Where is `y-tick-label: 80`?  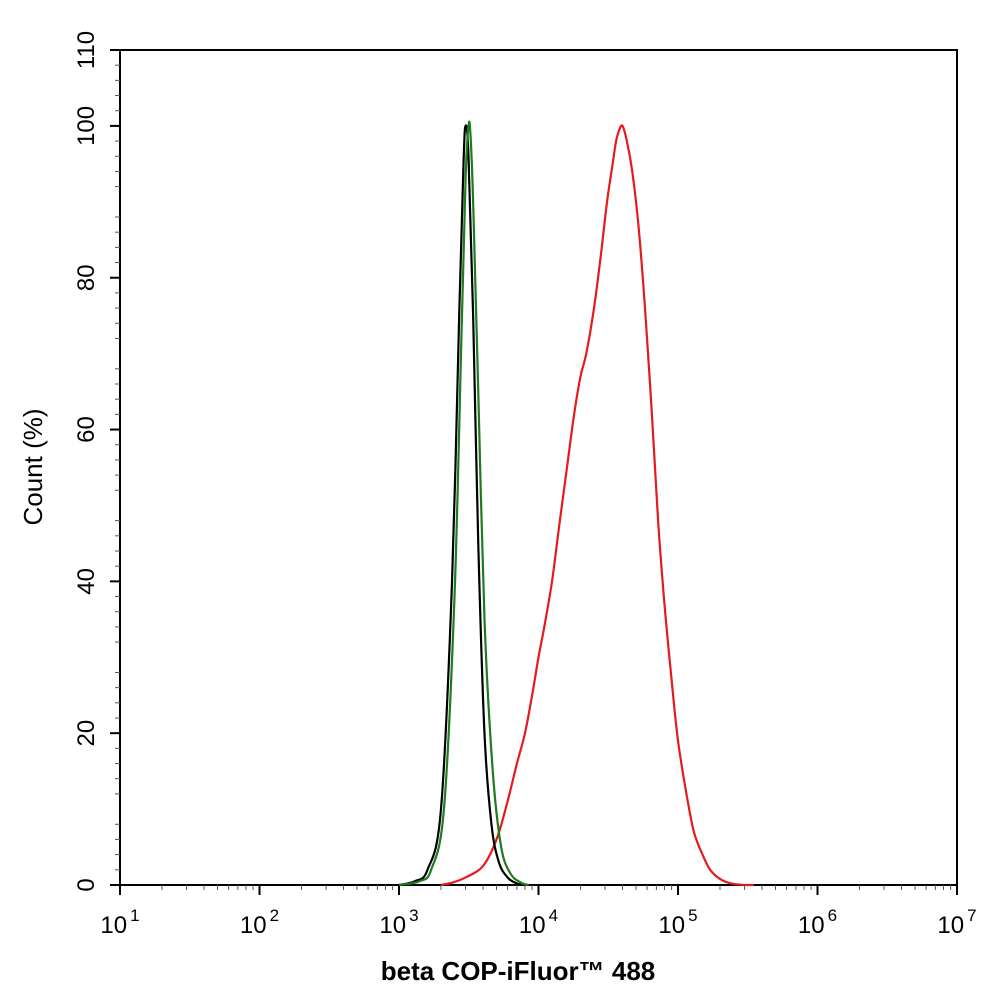
y-tick-label: 80 is located at coordinates (86, 277).